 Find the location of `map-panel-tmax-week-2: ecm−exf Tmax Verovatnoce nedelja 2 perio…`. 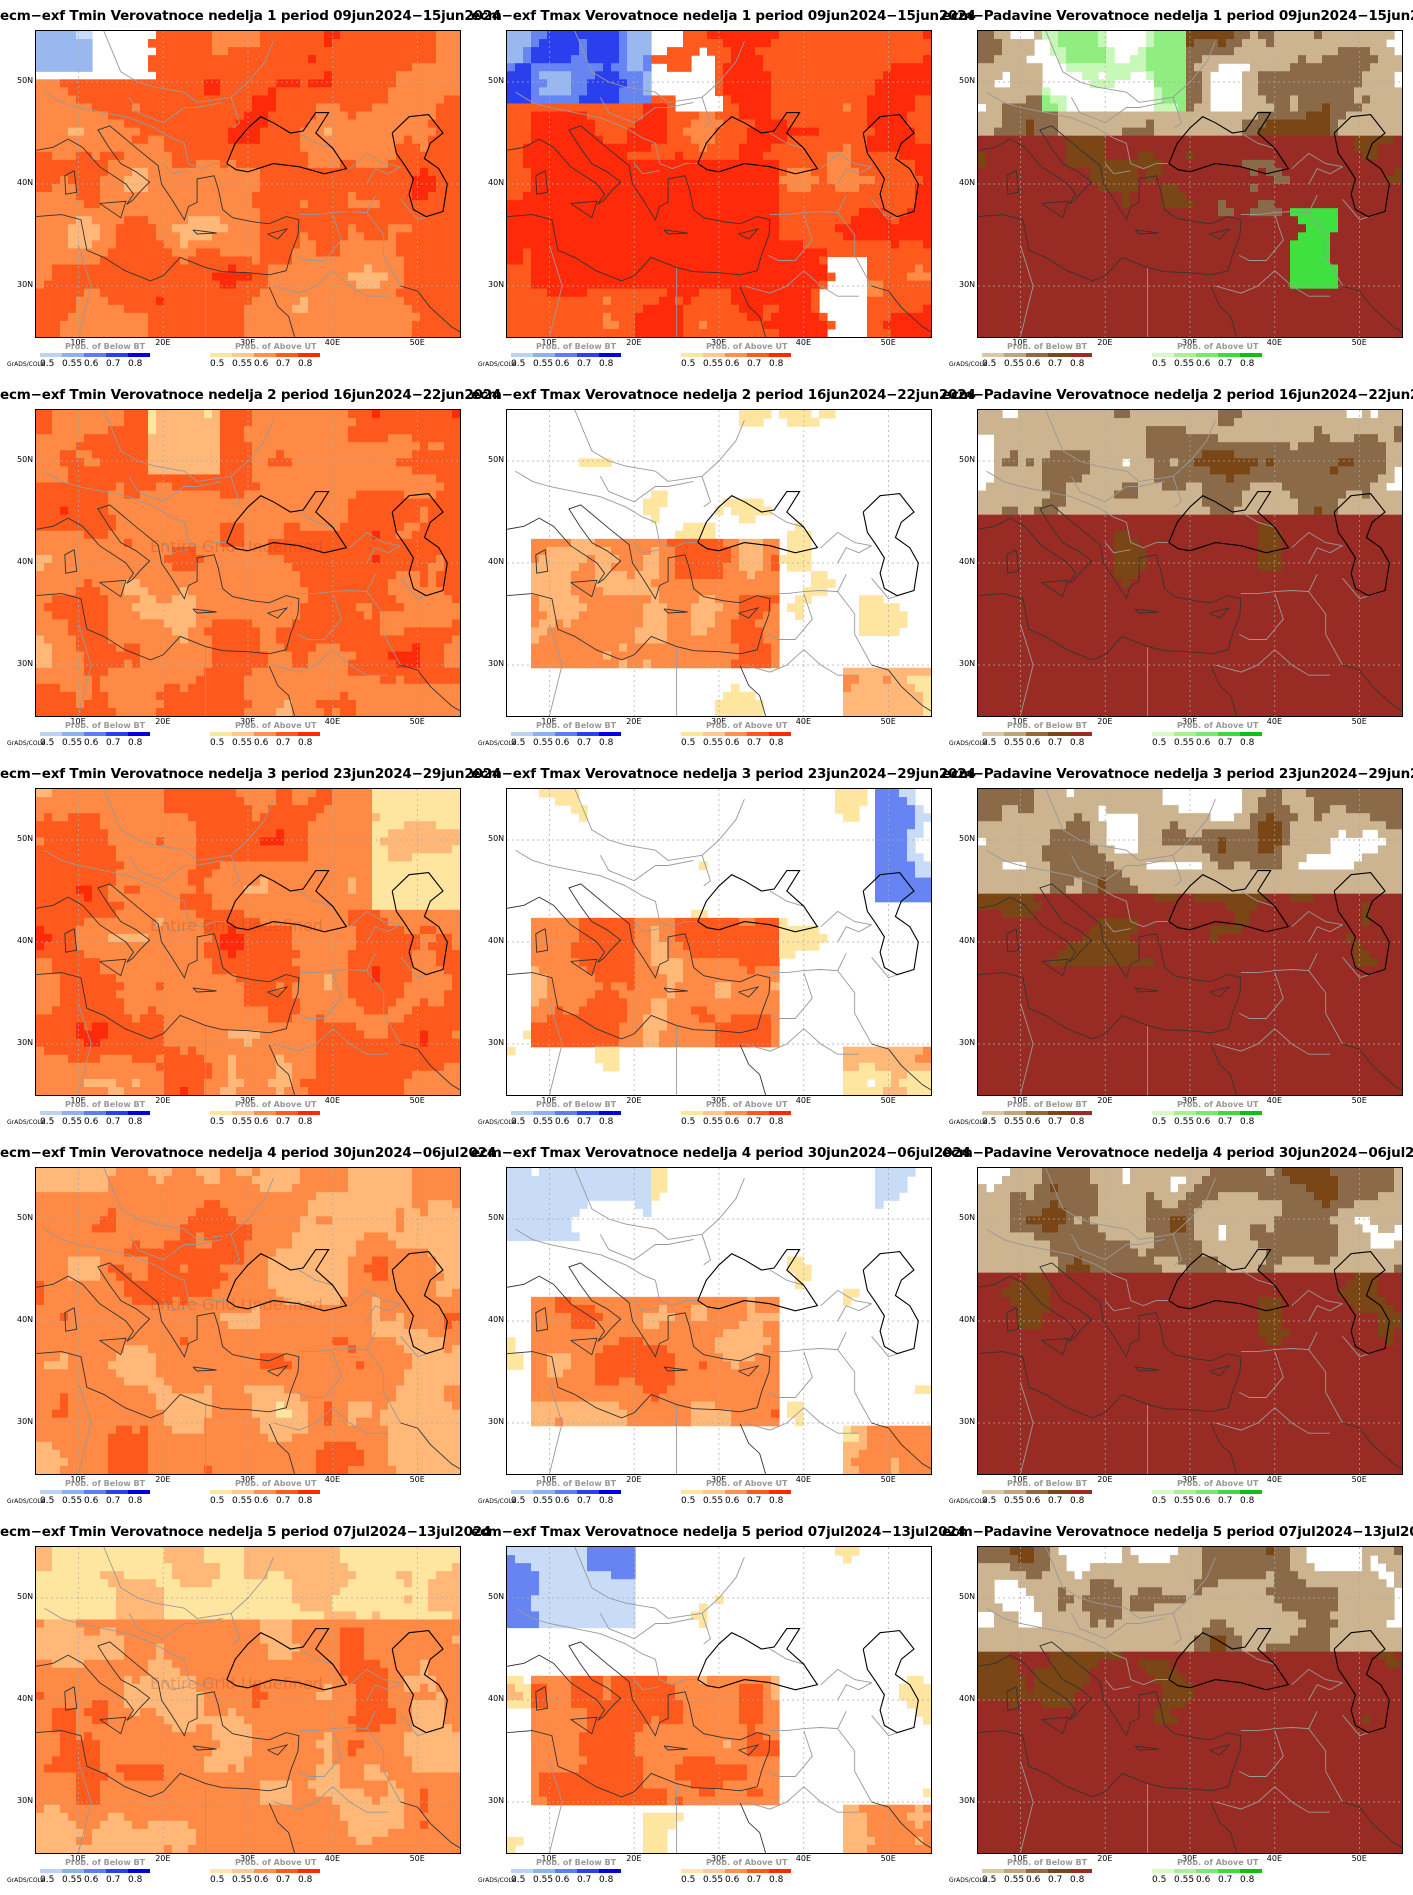

map-panel-tmax-week-2: ecm−exf Tmax Verovatnoce nedelja 2 perio… is located at coordinates (723, 568).